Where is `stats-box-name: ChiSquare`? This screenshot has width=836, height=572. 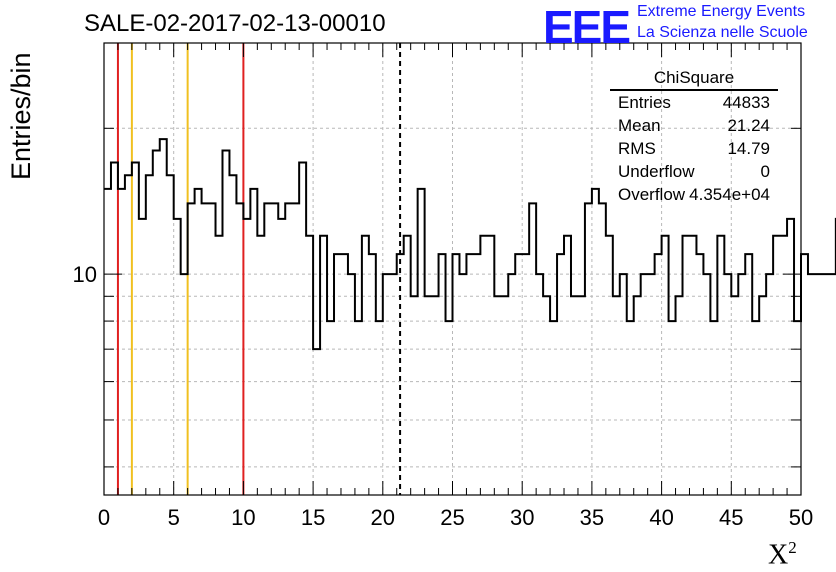 stats-box-name: ChiSquare is located at coordinates (694, 79).